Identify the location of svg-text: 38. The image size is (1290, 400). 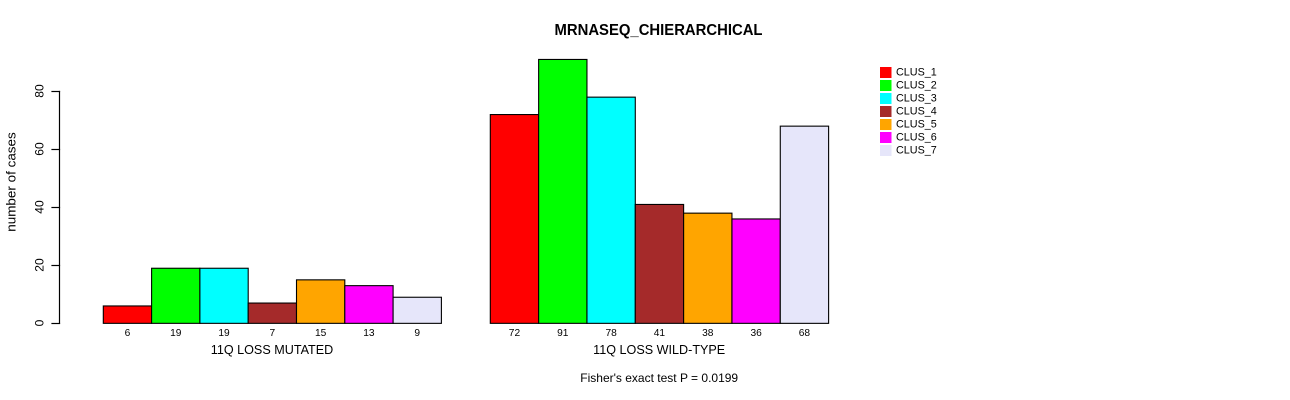
(708, 333).